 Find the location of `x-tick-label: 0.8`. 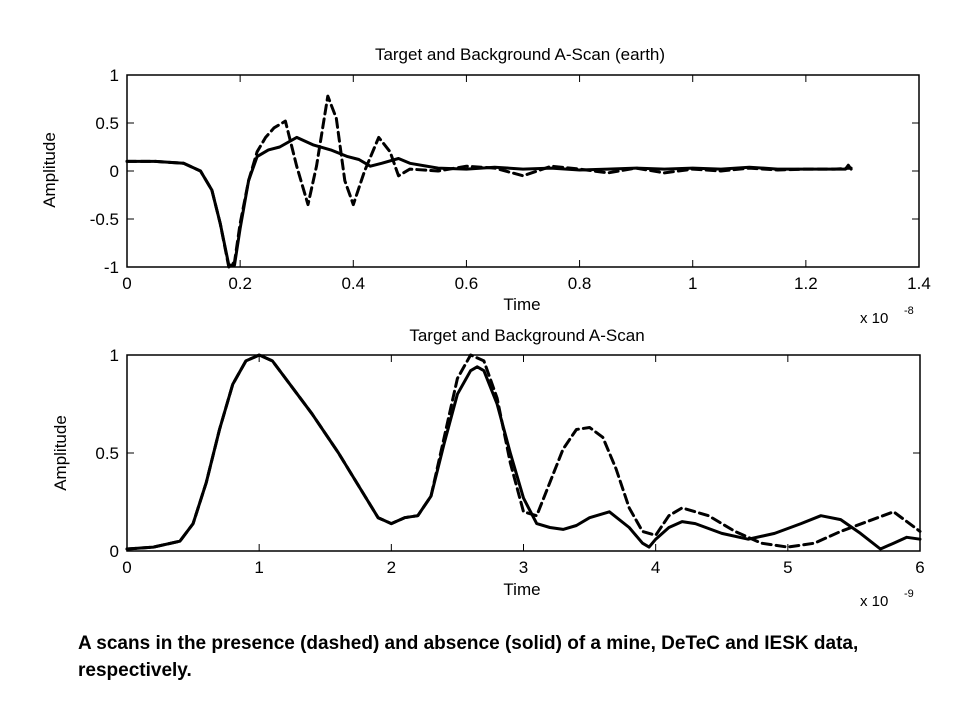

x-tick-label: 0.8 is located at coordinates (580, 283).